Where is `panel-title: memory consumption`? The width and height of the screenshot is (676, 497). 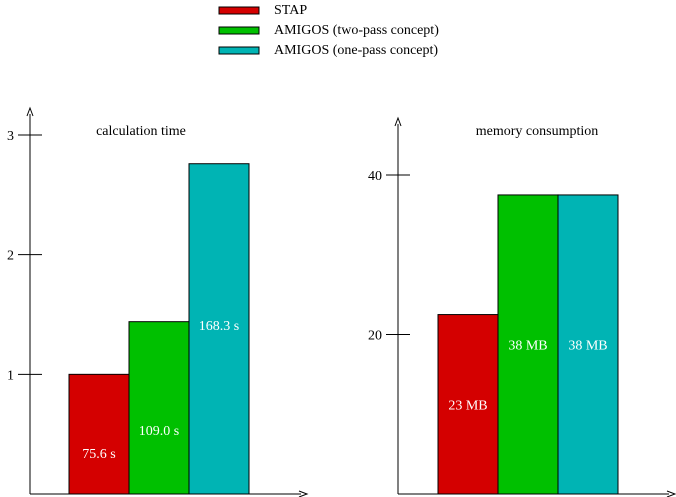 panel-title: memory consumption is located at coordinates (537, 131).